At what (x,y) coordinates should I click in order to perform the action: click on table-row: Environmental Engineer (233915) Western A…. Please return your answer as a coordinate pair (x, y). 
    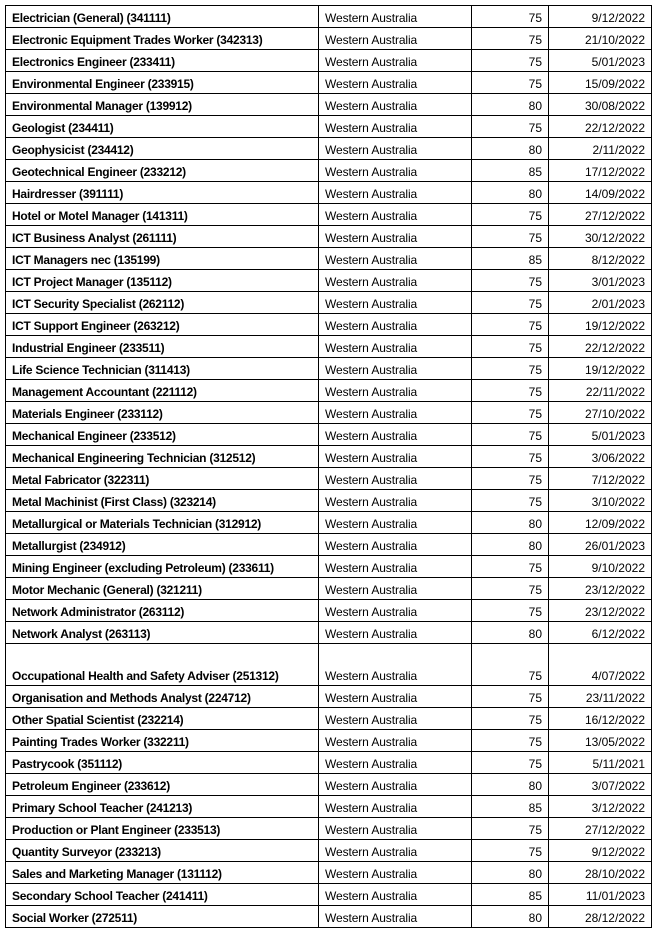
    Looking at the image, I should click on (328, 82).